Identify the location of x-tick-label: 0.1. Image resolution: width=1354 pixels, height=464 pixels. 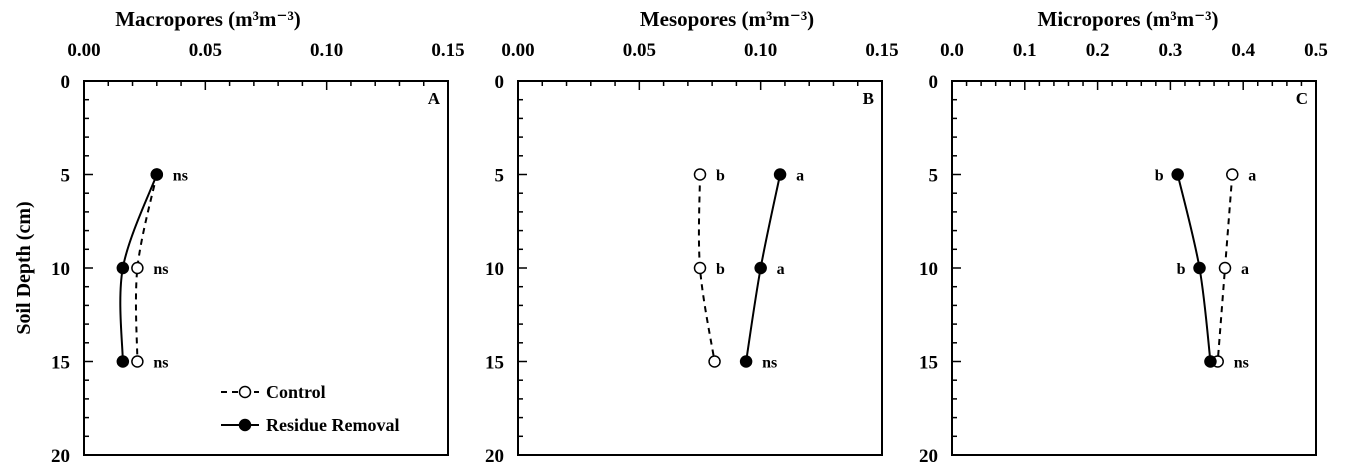
(1025, 50).